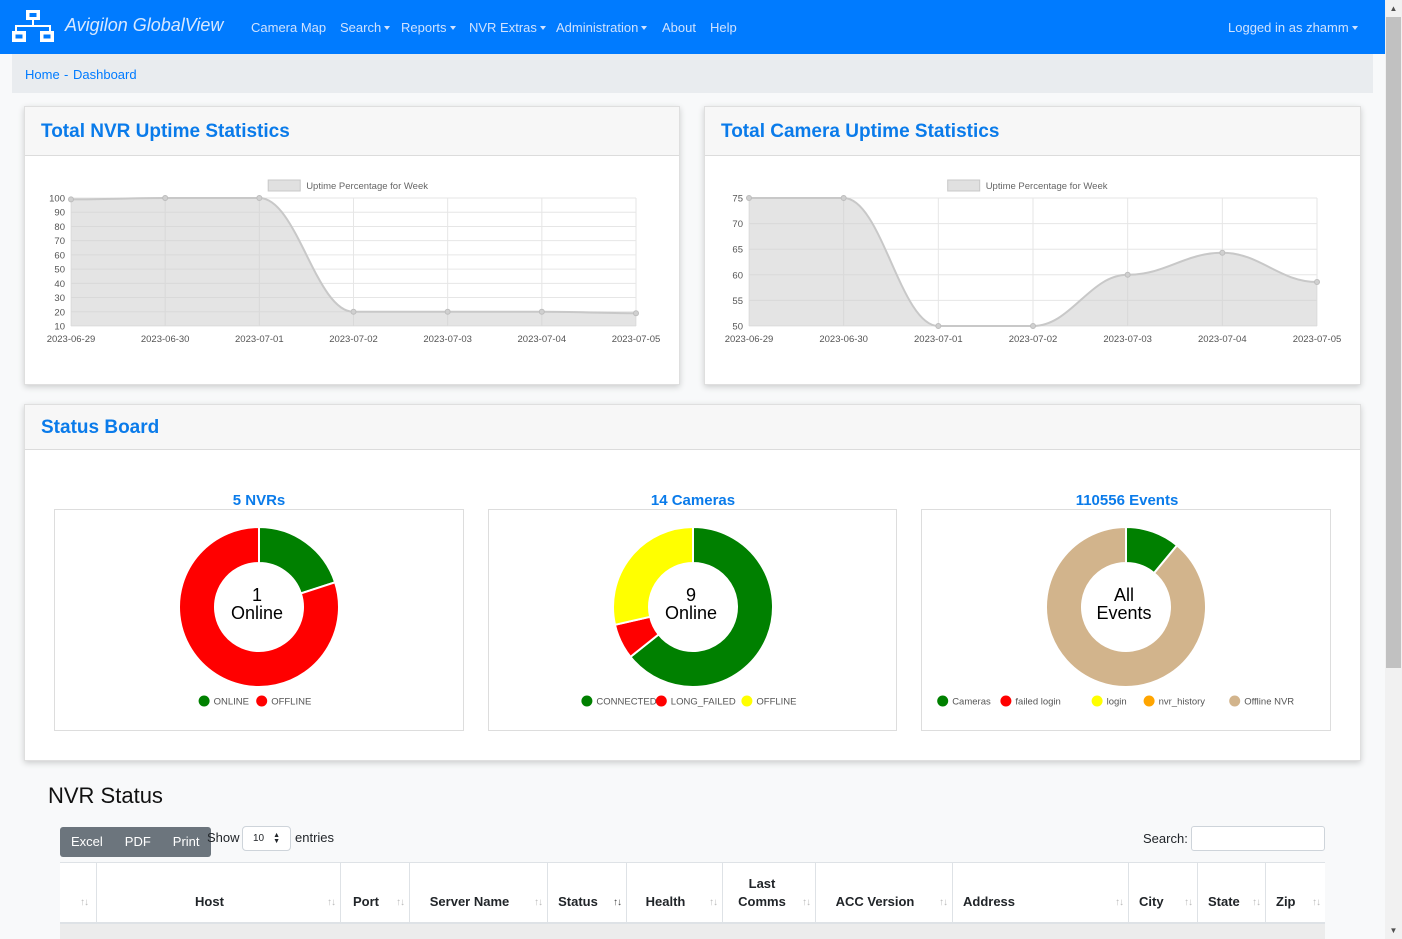 The height and width of the screenshot is (939, 1402). Describe the element at coordinates (186, 841) in the screenshot. I see `print-button: Print` at that location.